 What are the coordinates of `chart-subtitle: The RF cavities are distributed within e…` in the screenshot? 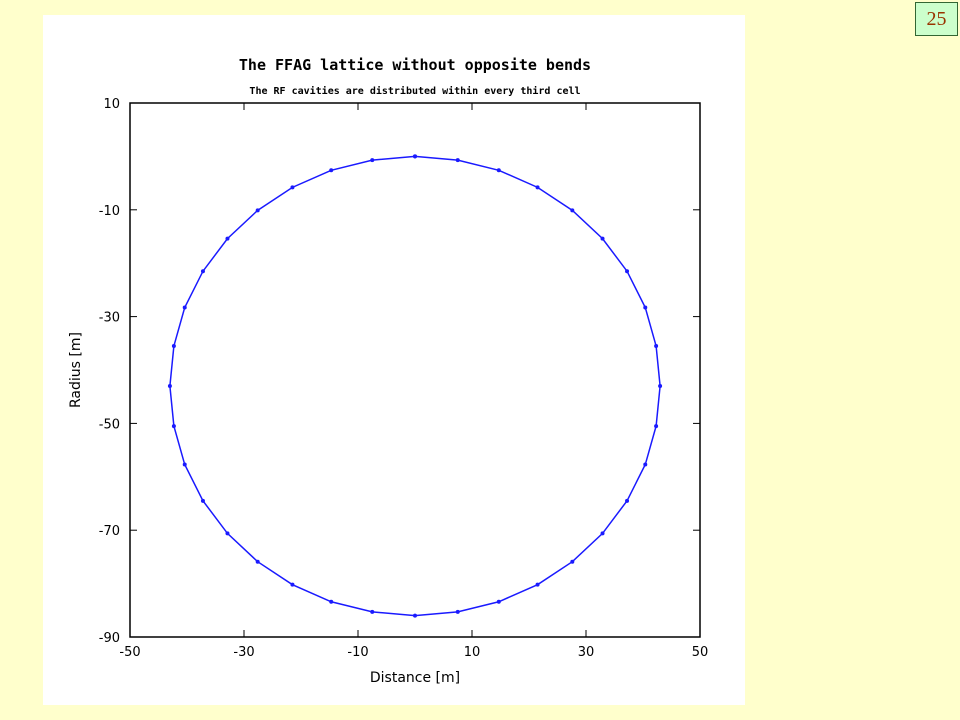 It's located at (414, 91).